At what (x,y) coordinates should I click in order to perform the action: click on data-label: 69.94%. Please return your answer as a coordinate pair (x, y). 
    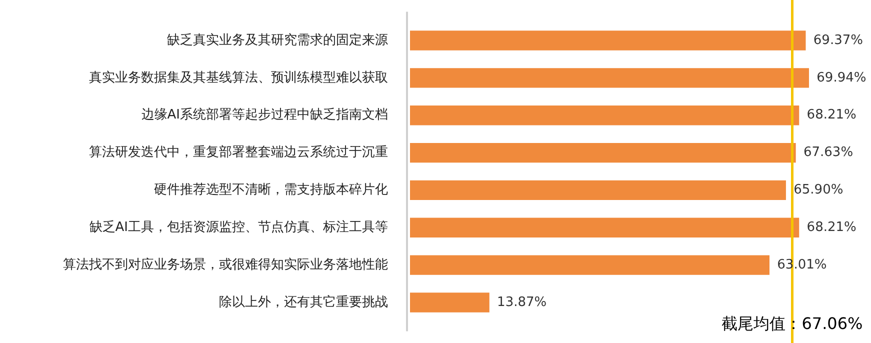
    Looking at the image, I should click on (841, 78).